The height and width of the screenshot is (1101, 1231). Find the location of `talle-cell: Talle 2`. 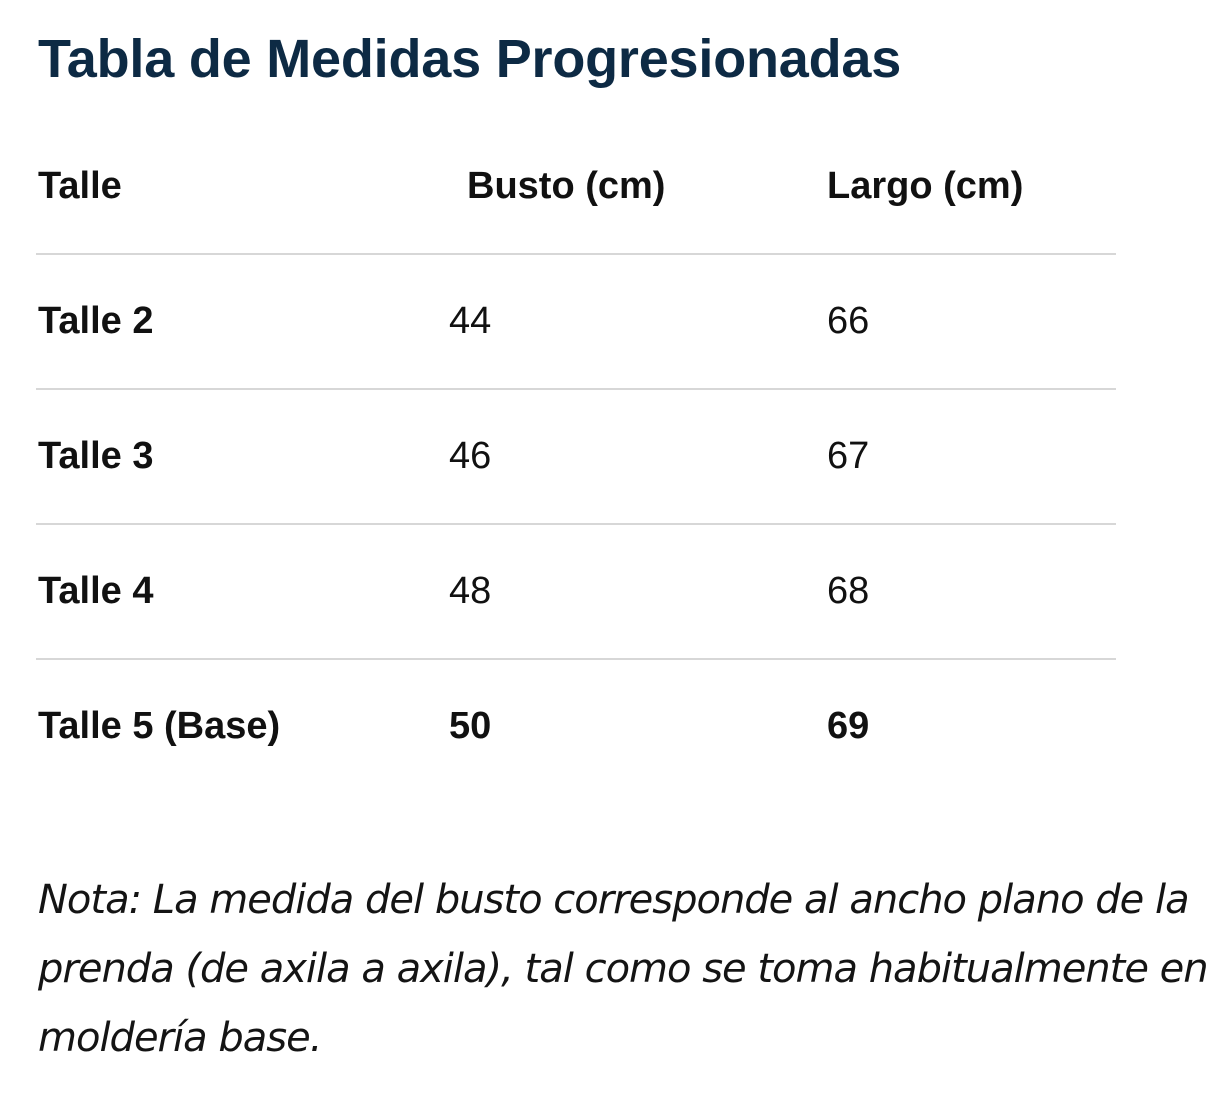

talle-cell: Talle 2 is located at coordinates (96, 321).